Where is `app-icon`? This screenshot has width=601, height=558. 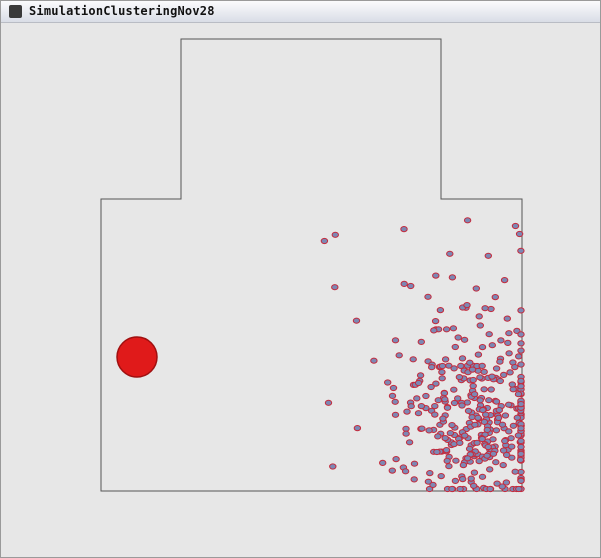
app-icon is located at coordinates (15, 11).